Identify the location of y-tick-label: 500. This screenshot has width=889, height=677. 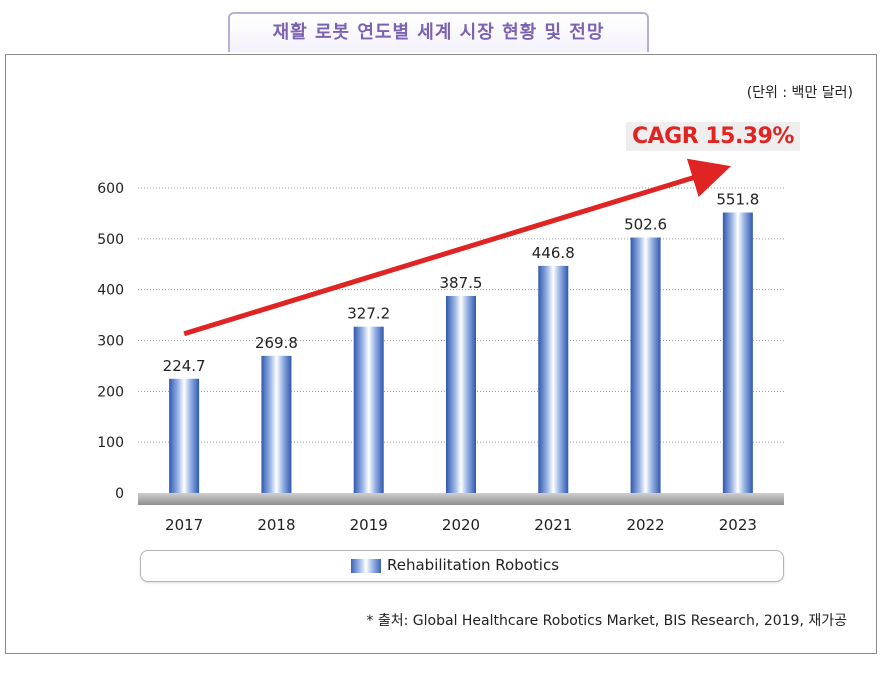
(110, 240).